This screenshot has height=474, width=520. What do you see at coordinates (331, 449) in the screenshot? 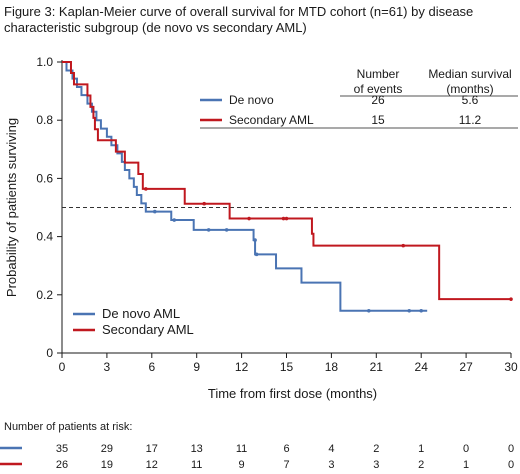
I see `risk-count: 4` at bounding box center [331, 449].